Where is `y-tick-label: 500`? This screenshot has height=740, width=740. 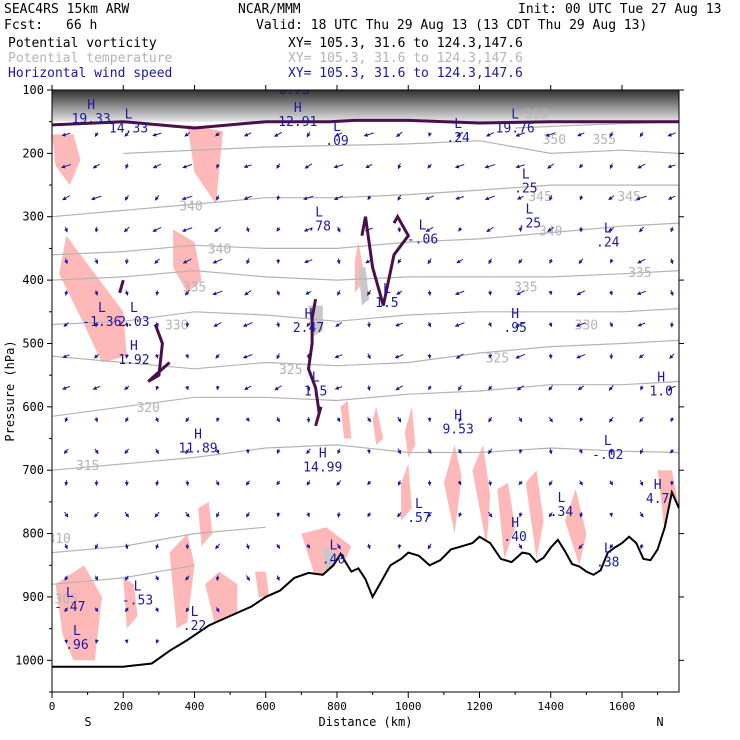
y-tick-label: 500 is located at coordinates (33, 343).